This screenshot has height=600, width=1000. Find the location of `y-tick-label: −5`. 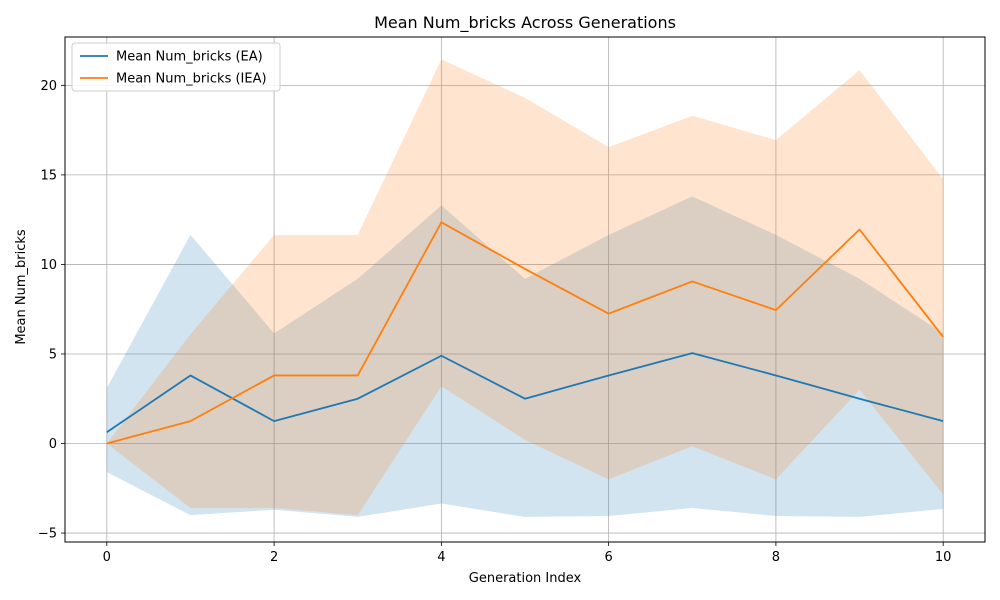

y-tick-label: −5 is located at coordinates (47, 534).